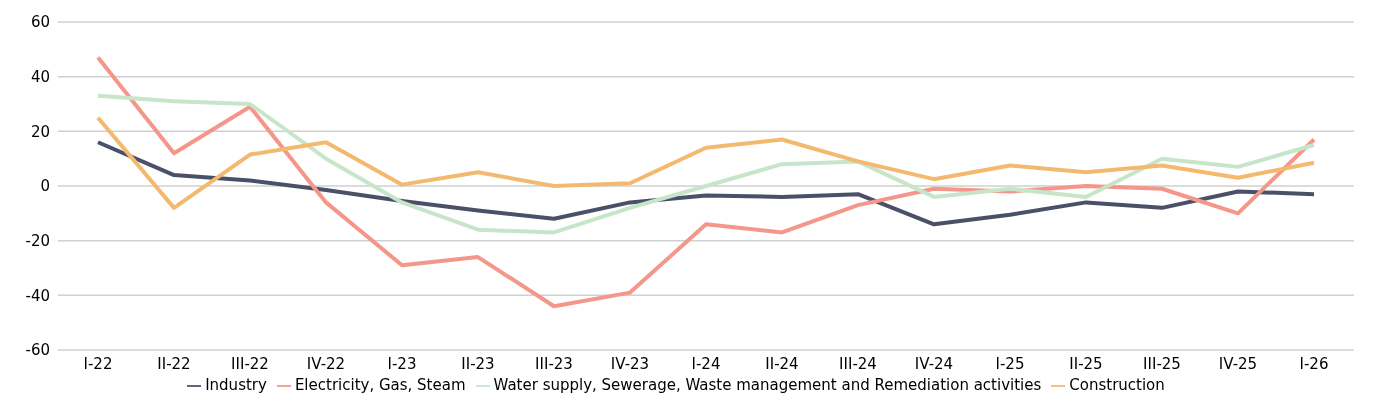 This screenshot has width=1392, height=402. Describe the element at coordinates (40, 76) in the screenshot. I see `y-tick-label: 40` at that location.